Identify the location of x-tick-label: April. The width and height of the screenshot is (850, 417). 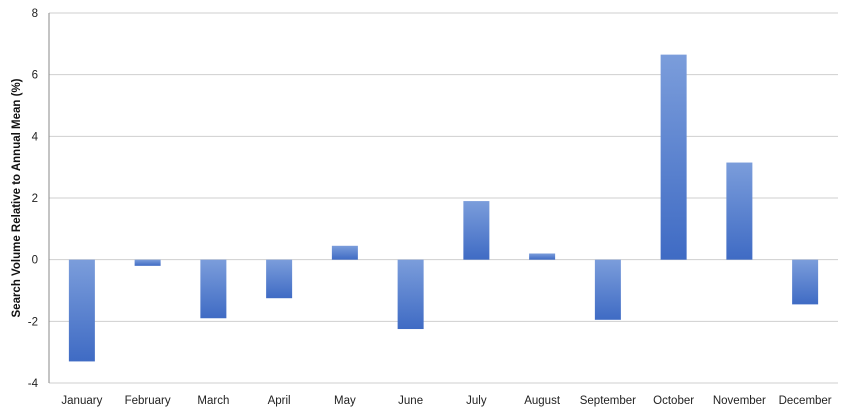
(279, 401).